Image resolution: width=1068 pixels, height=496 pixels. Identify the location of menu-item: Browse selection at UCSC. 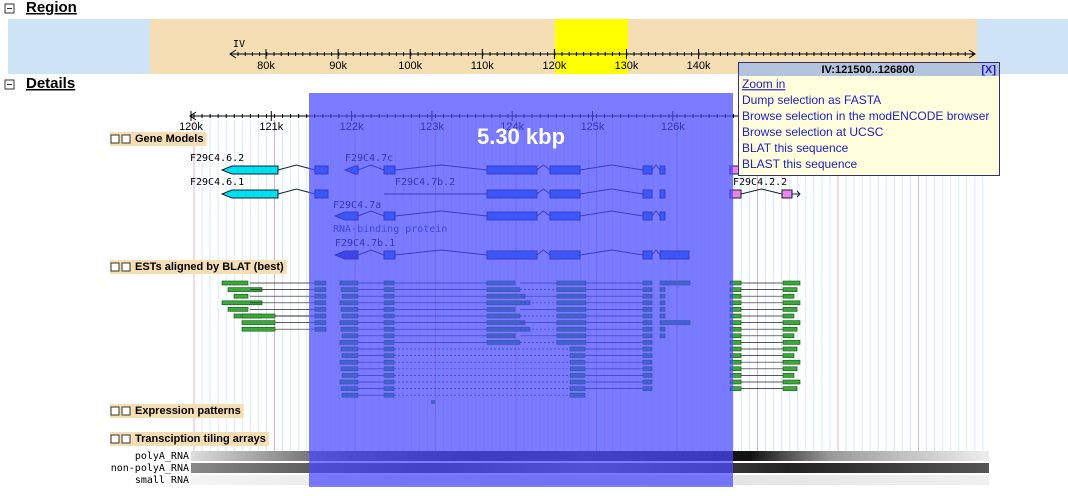
(813, 132).